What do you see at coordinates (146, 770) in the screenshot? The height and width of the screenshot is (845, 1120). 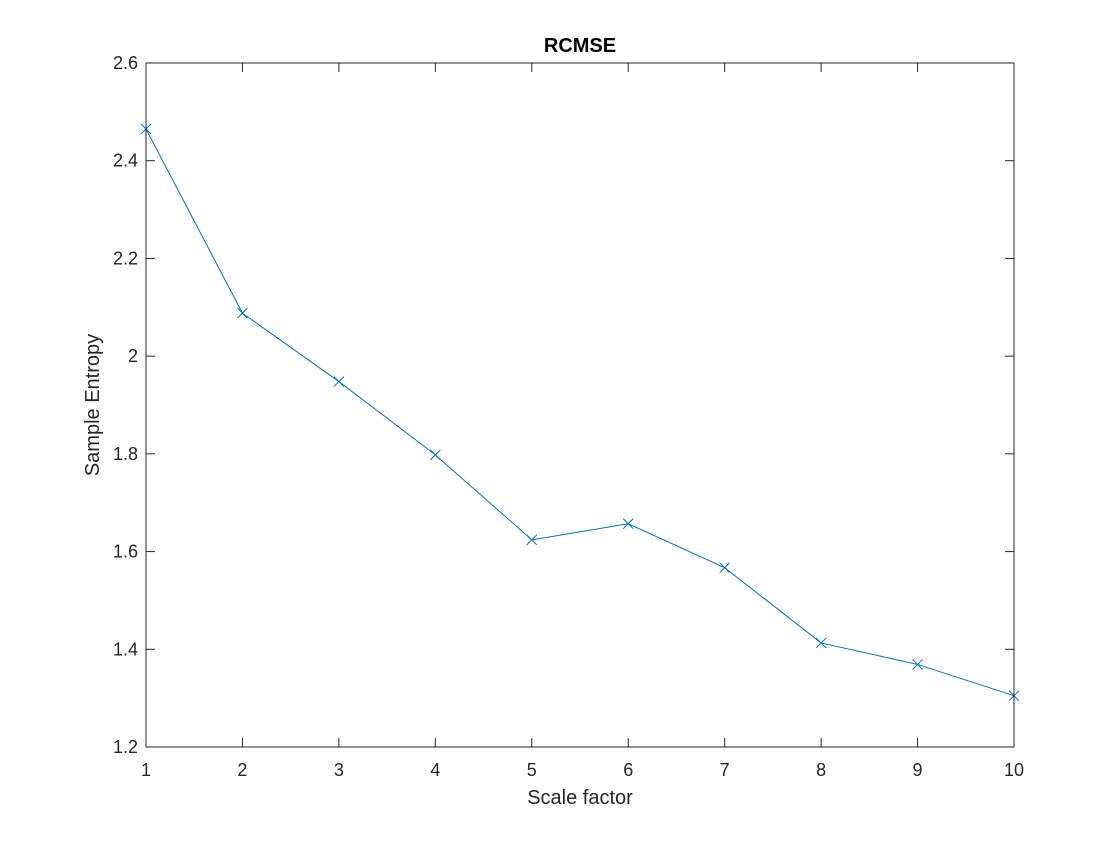 I see `x-tick-label: 1` at bounding box center [146, 770].